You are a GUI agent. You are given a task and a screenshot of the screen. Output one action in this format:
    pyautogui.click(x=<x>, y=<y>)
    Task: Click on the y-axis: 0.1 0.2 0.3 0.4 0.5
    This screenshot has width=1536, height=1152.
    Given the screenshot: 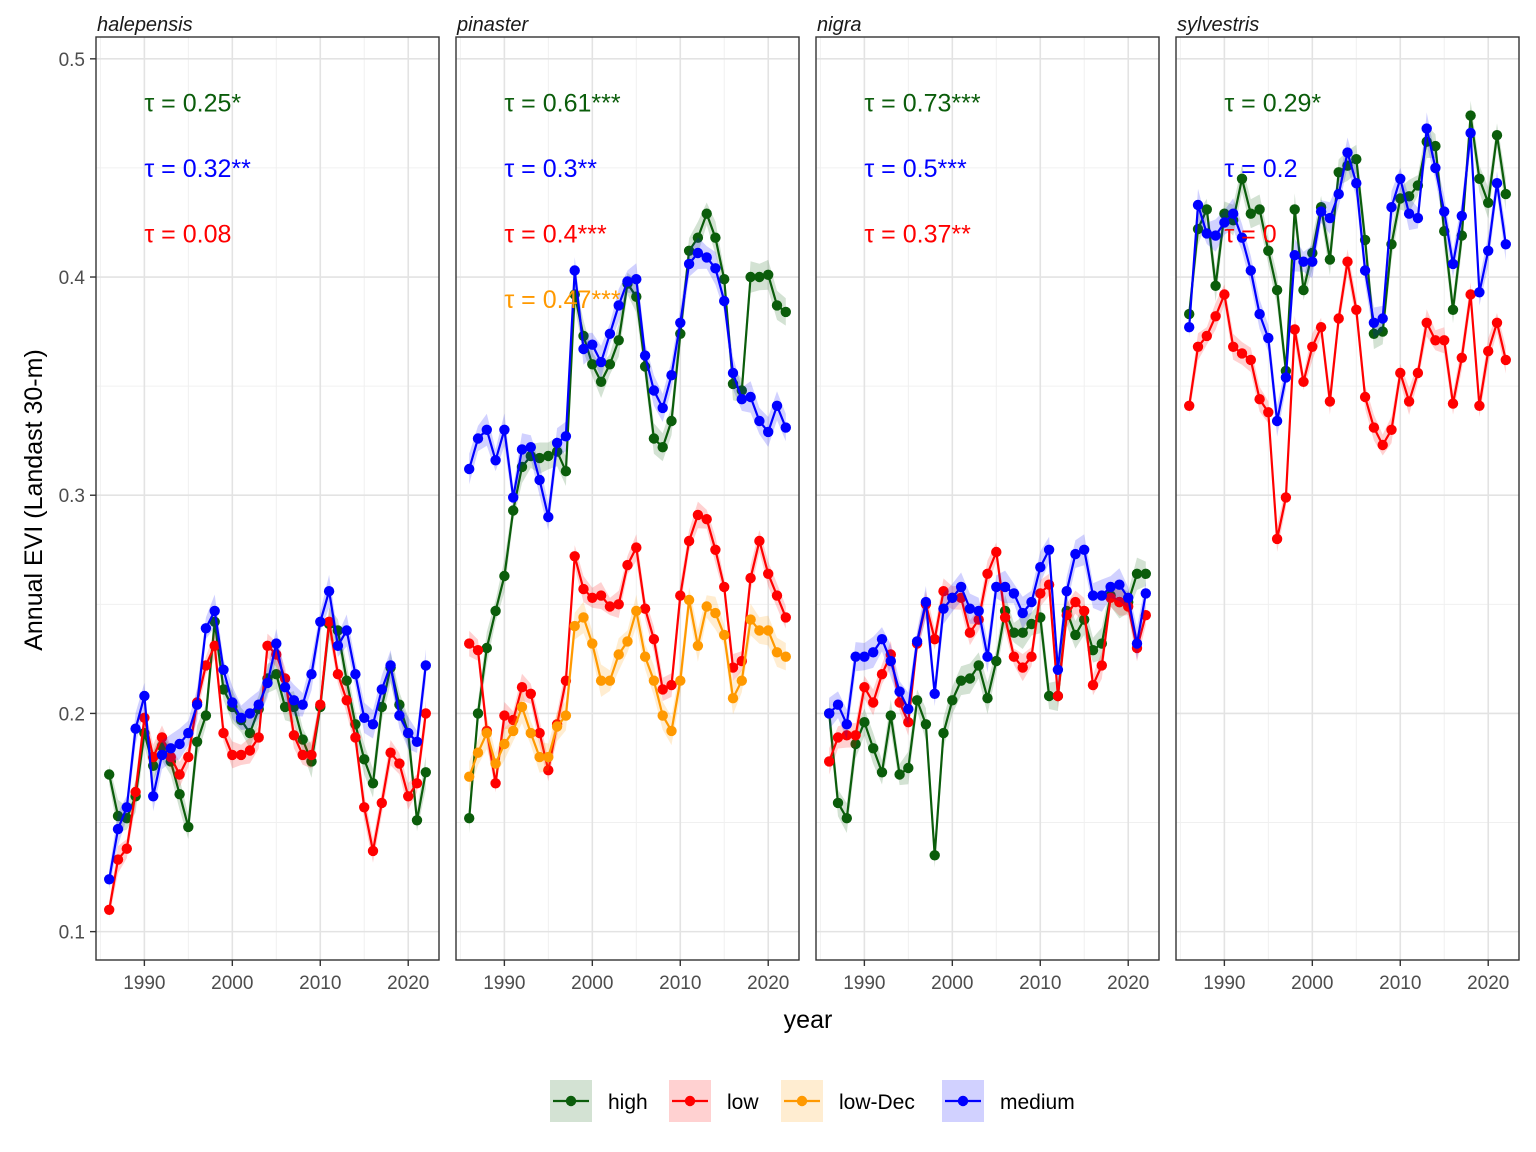 What is the action you would take?
    pyautogui.click(x=77, y=497)
    